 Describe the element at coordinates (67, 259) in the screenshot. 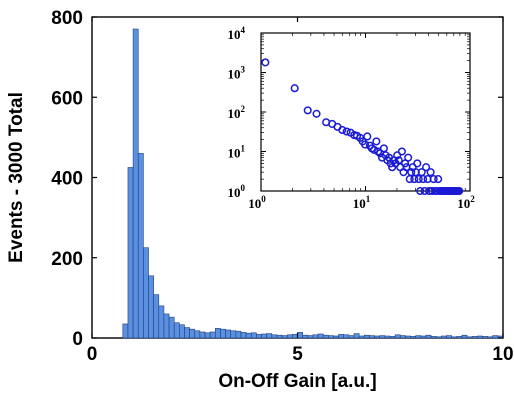

I see `y-tick-label: 200` at that location.